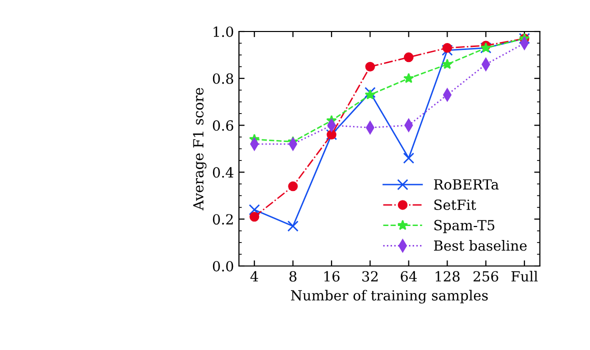  I want to click on x-tick-label: 4, so click(254, 276).